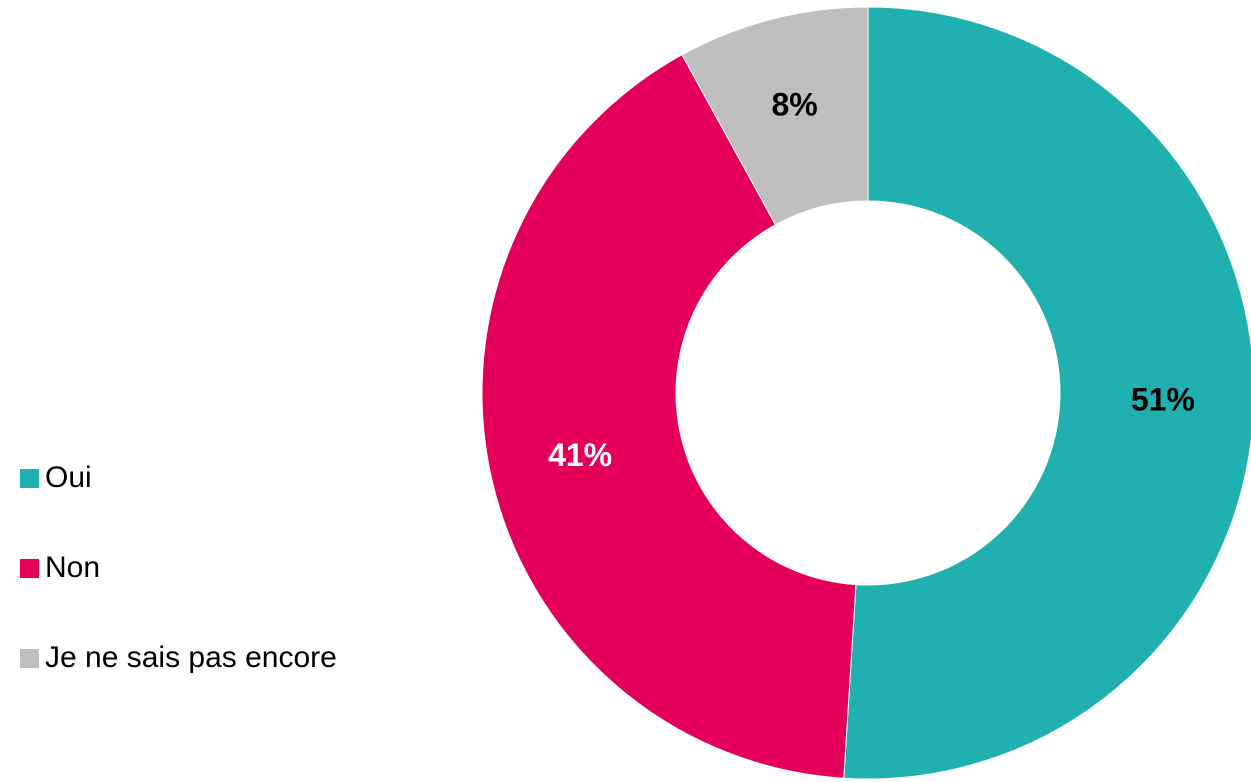 The image size is (1251, 782). What do you see at coordinates (73, 567) in the screenshot?
I see `legend-label-non: Non` at bounding box center [73, 567].